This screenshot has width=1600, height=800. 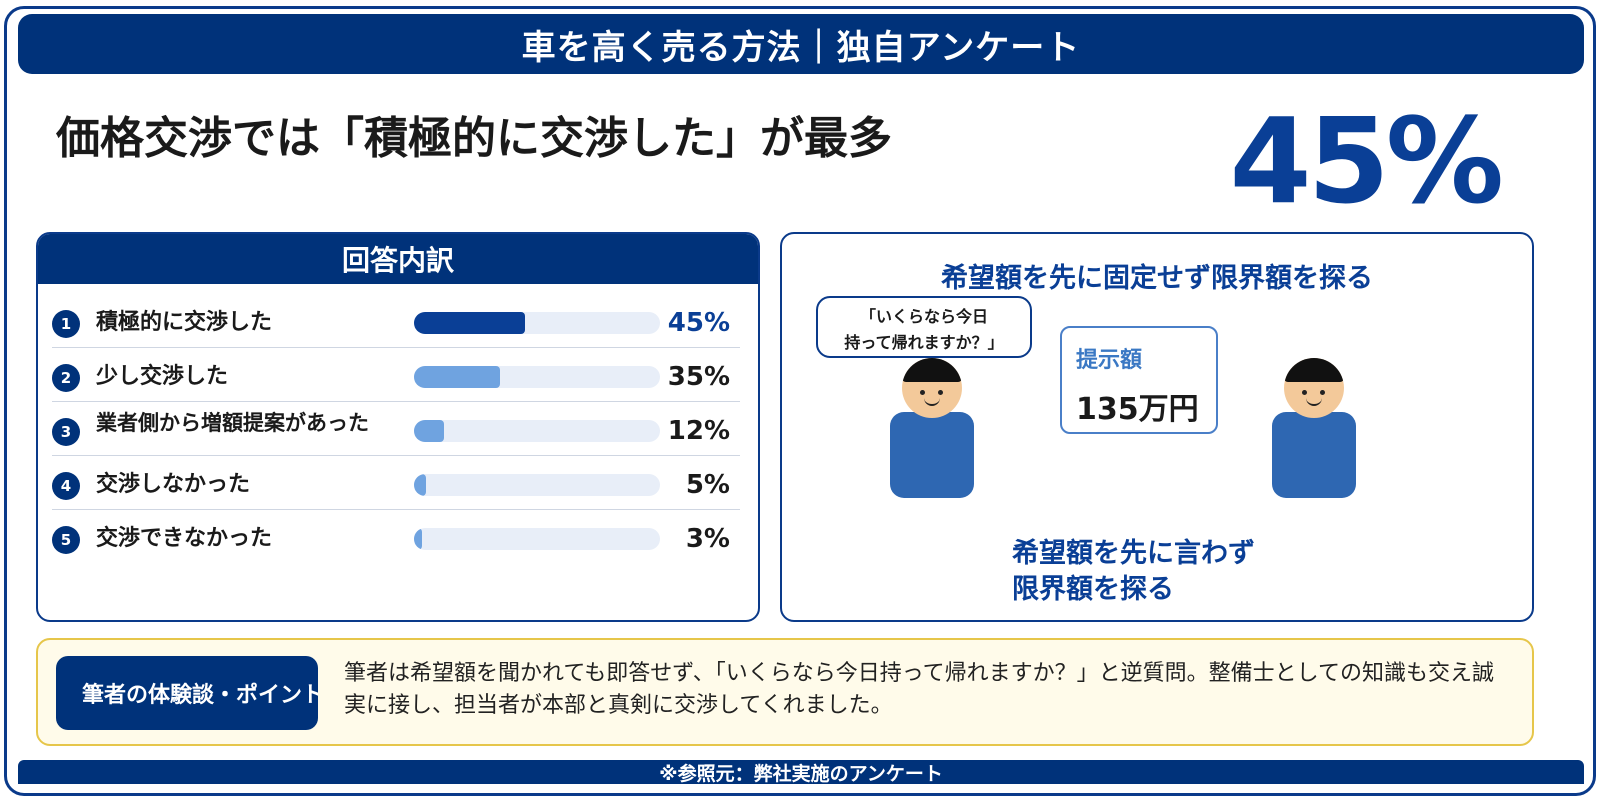 What do you see at coordinates (66, 324) in the screenshot?
I see `rank-badge: 1` at bounding box center [66, 324].